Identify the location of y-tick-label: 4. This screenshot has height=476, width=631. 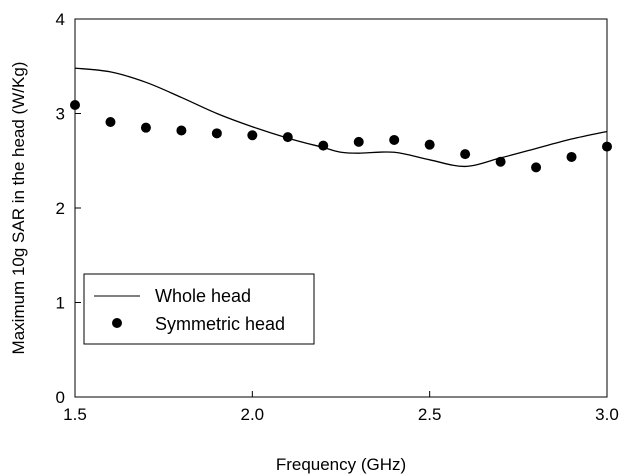
(60, 19).